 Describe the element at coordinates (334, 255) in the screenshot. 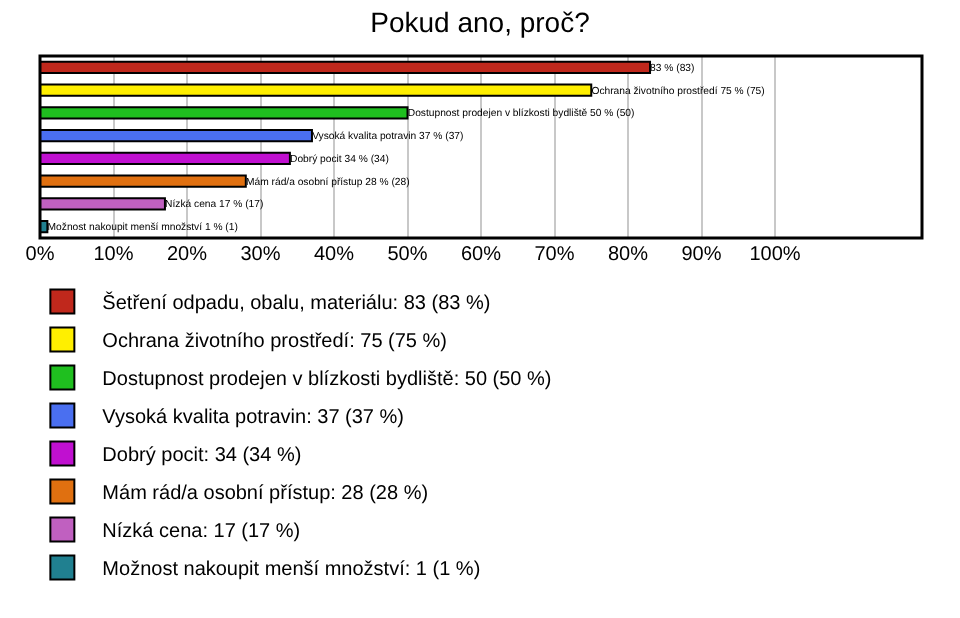

I see `x-tick-label: 40%` at that location.